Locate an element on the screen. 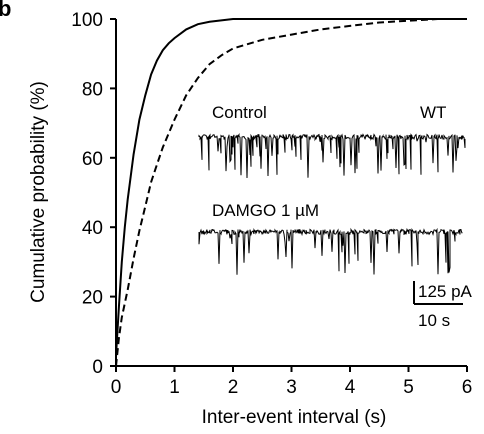 The width and height of the screenshot is (484, 434). scale-bar-current-label: 125 pA is located at coordinates (445, 291).